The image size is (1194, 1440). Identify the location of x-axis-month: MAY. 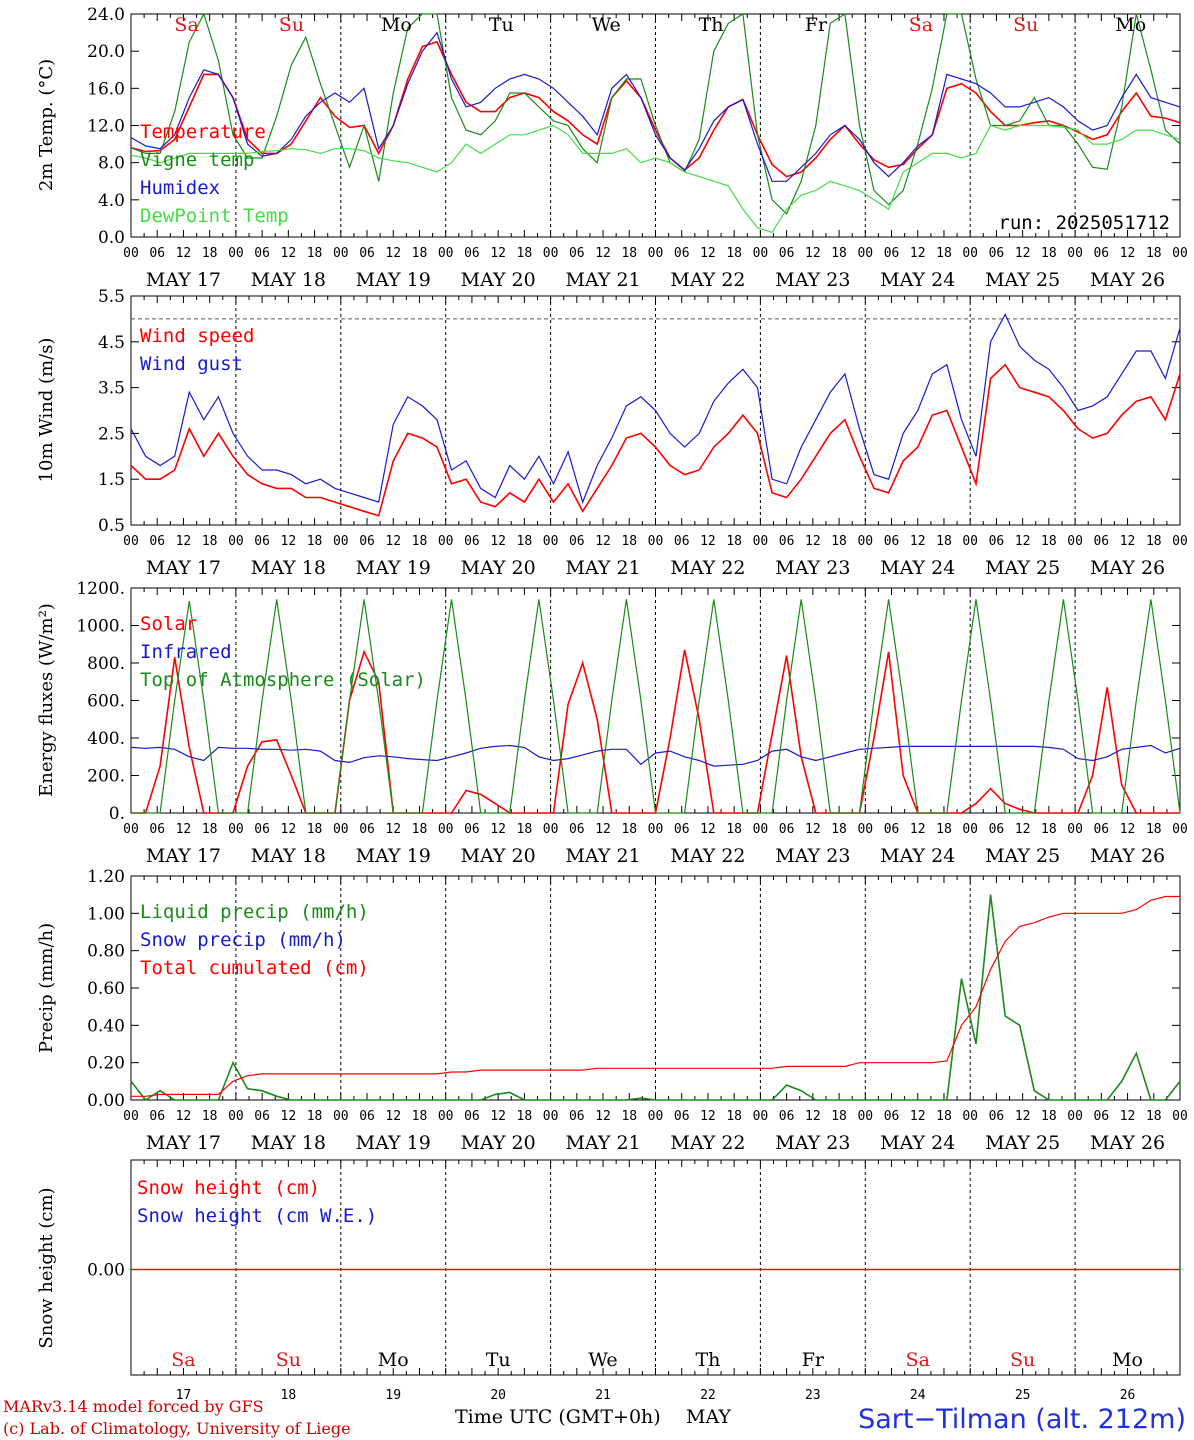
(708, 1417).